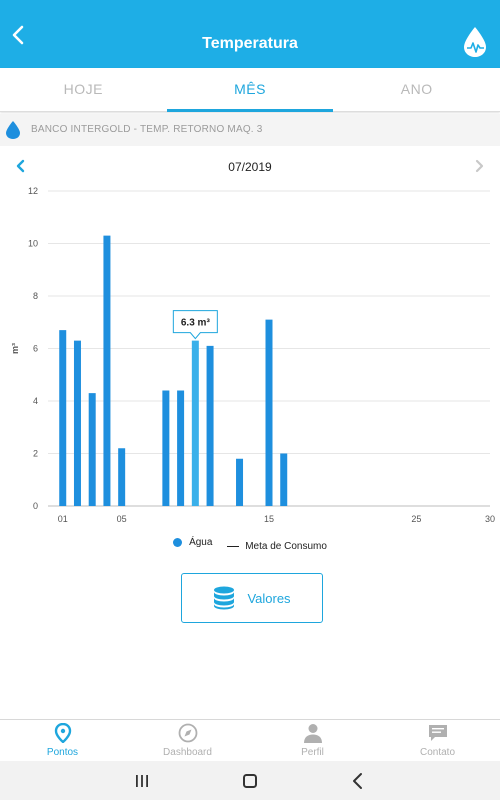 The height and width of the screenshot is (800, 500). I want to click on chart-legend: Água Meta de Consumo, so click(250, 544).